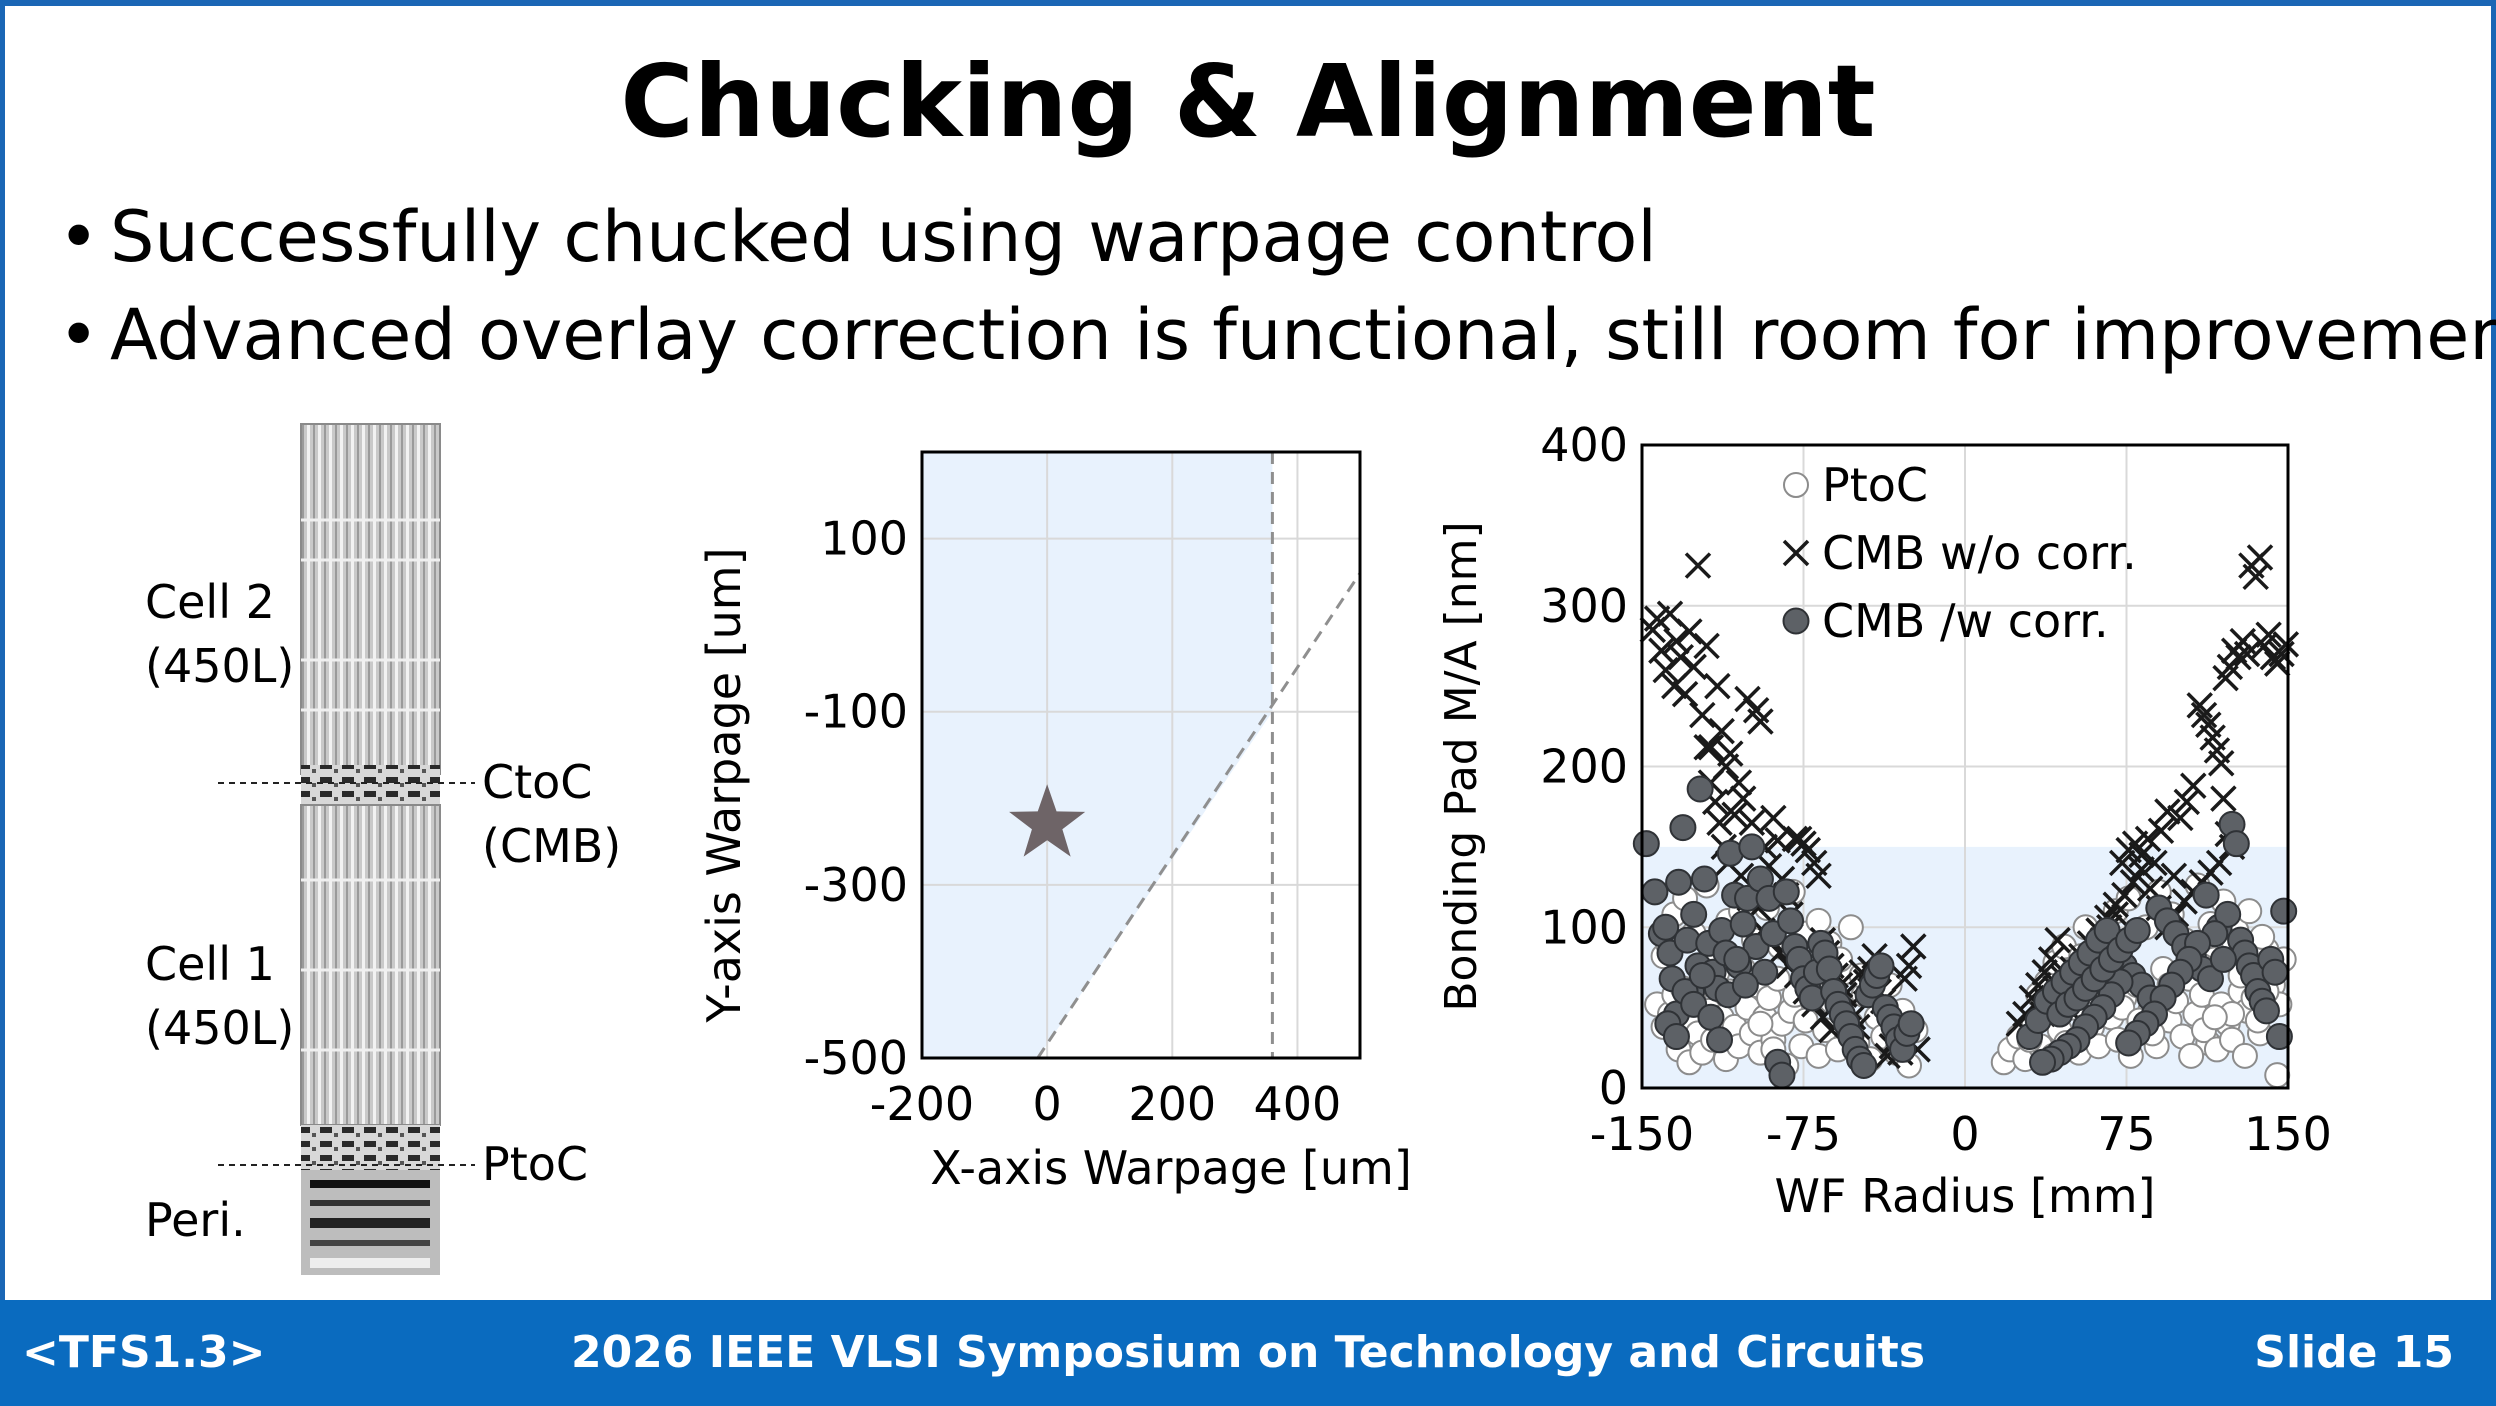 This screenshot has height=1406, width=2496. What do you see at coordinates (1584, 927) in the screenshot?
I see `y-tick-label: 100` at bounding box center [1584, 927].